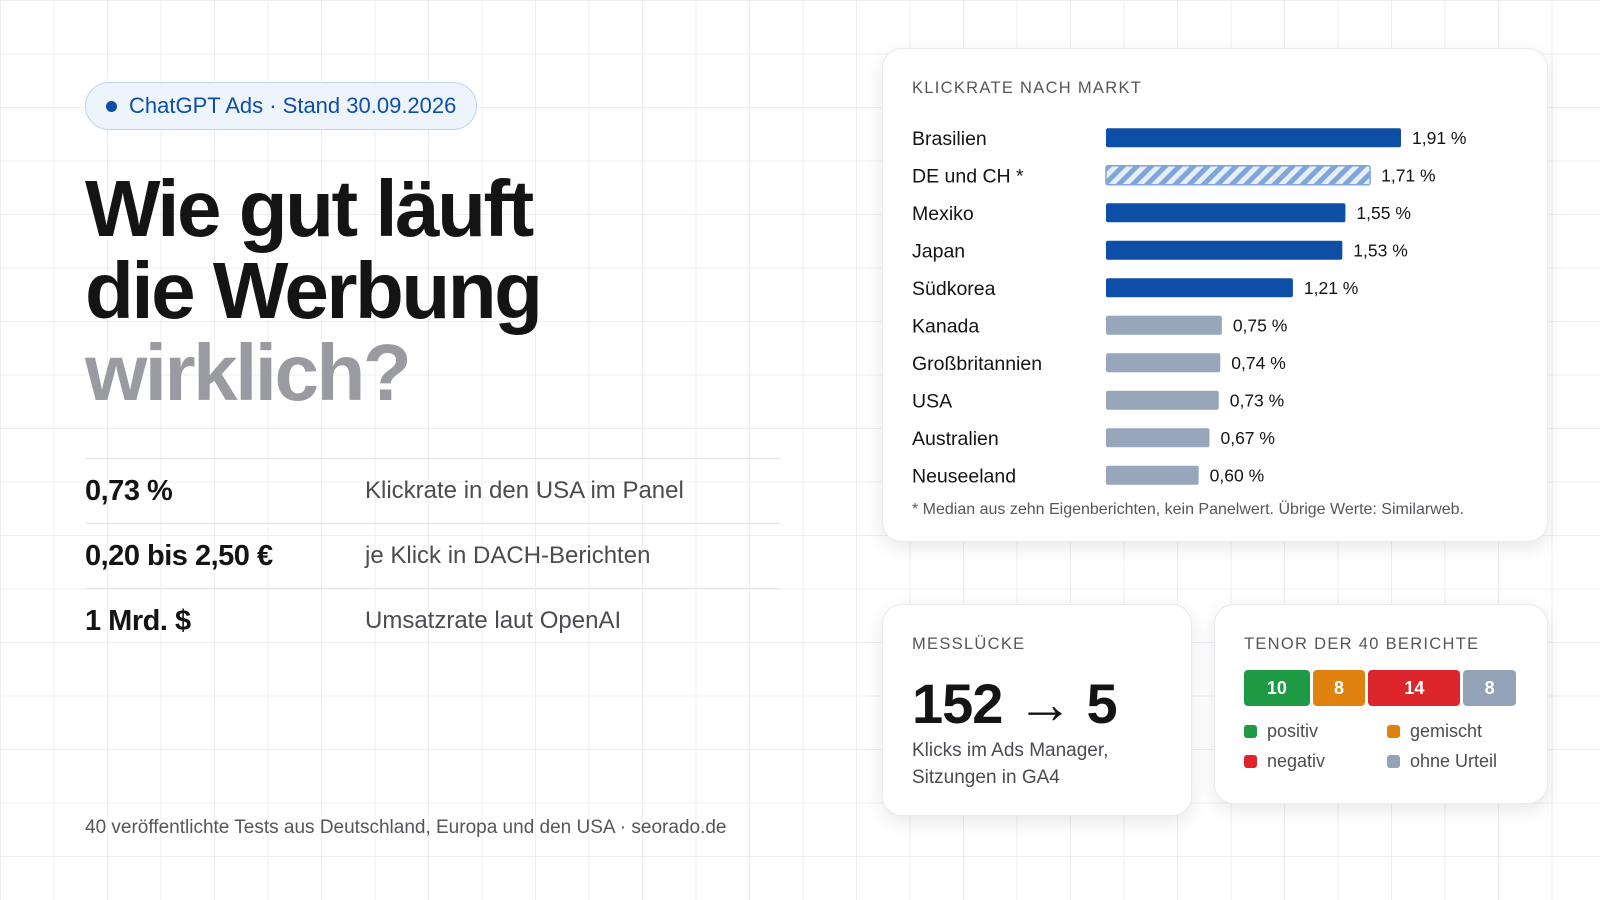 The image size is (1600, 900). I want to click on tenor-stacked-bar: 10 8 14 8, so click(1380, 688).